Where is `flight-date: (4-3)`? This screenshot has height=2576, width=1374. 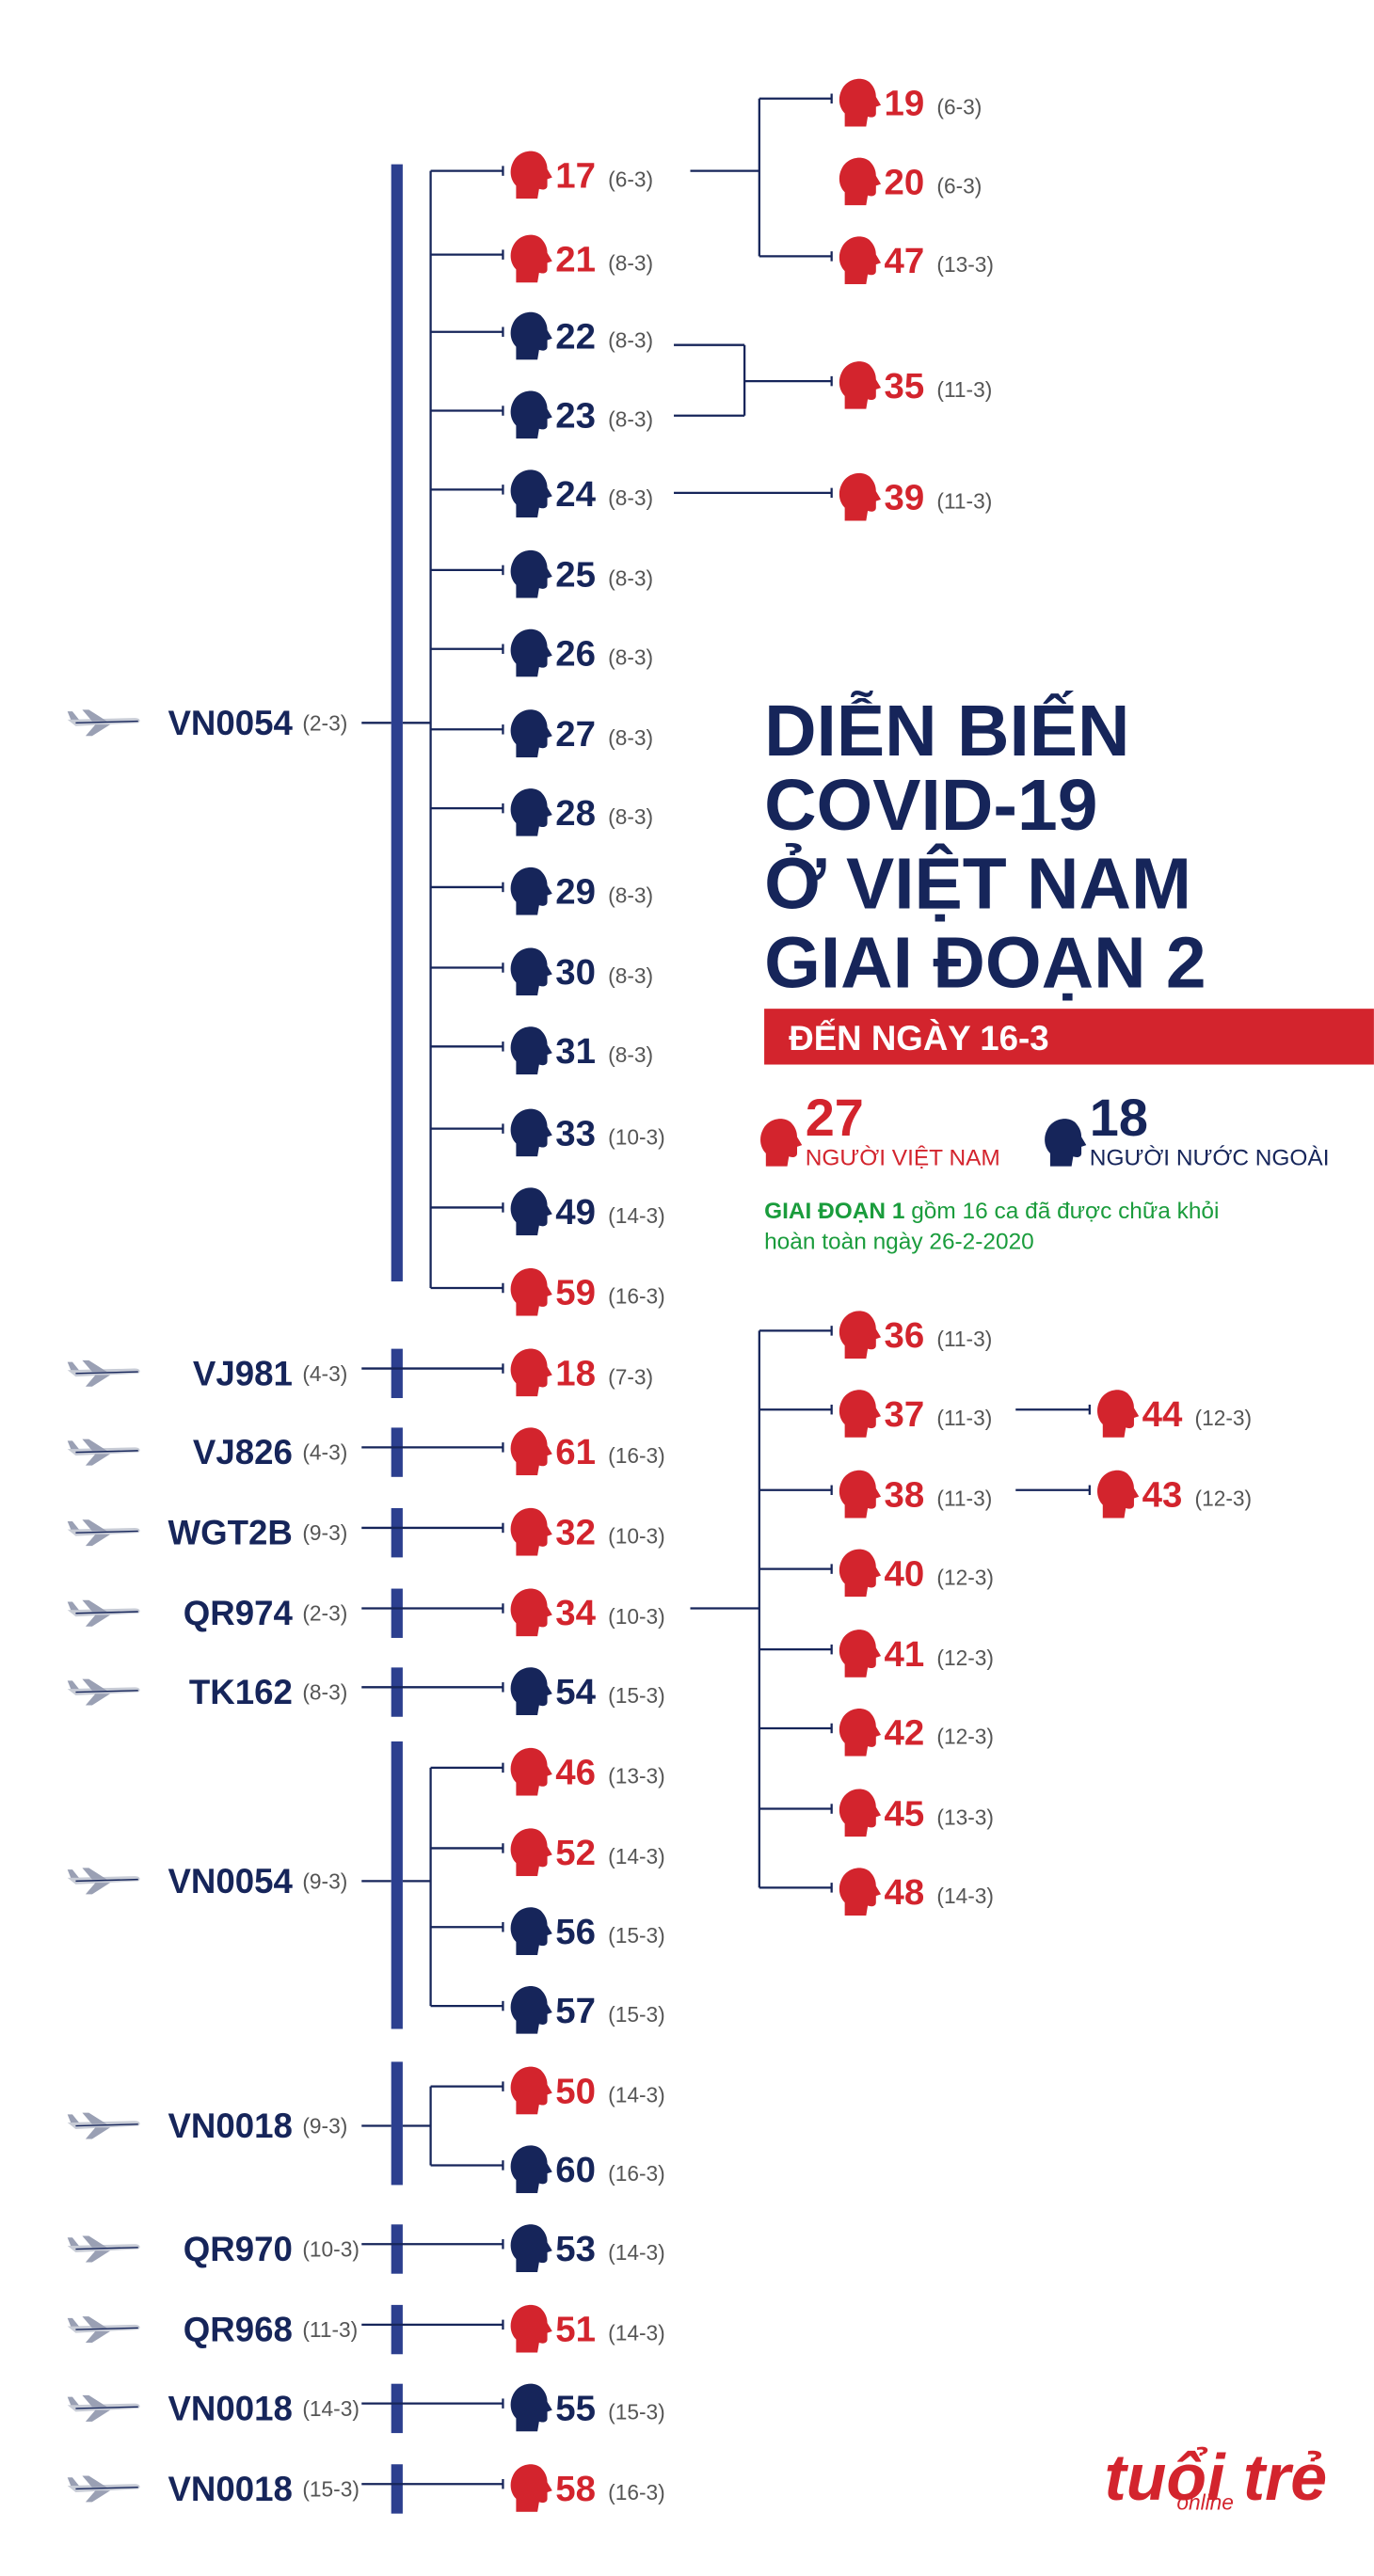
flight-date: (4-3) is located at coordinates (324, 1452).